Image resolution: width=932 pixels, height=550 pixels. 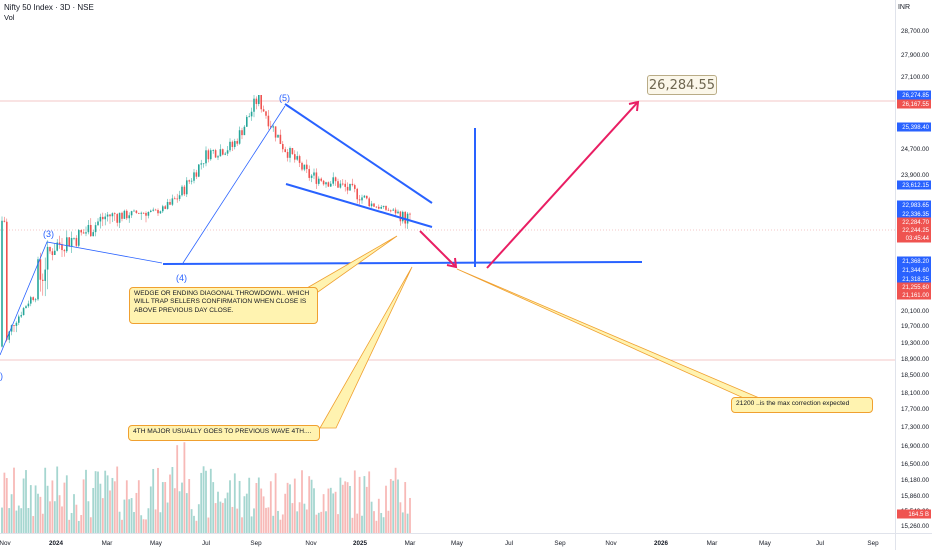 I want to click on currency-label: INR, so click(x=903, y=7).